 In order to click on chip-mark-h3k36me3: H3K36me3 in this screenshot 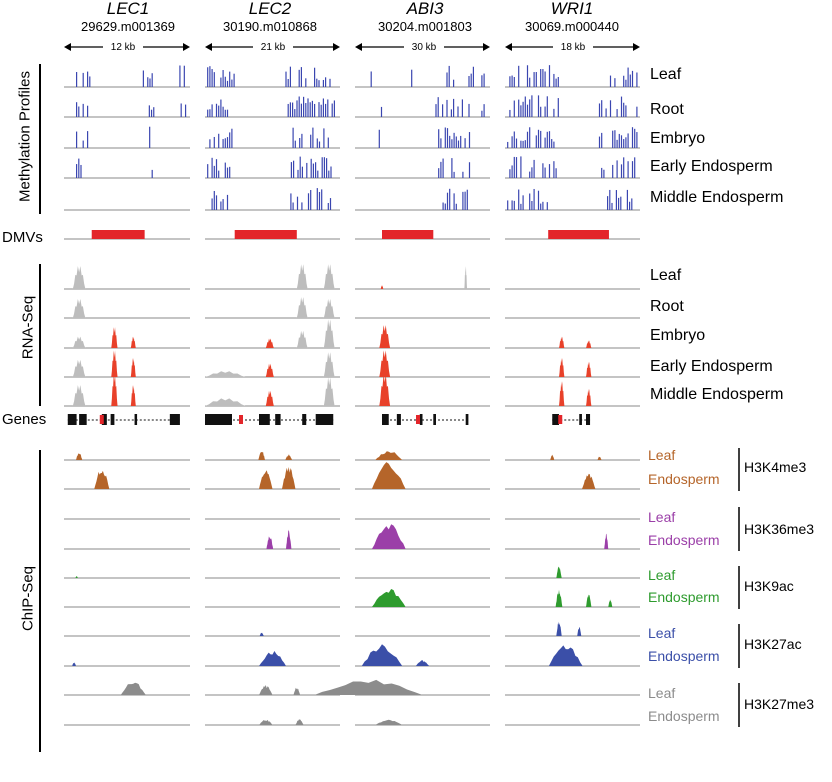, I will do `click(779, 529)`.